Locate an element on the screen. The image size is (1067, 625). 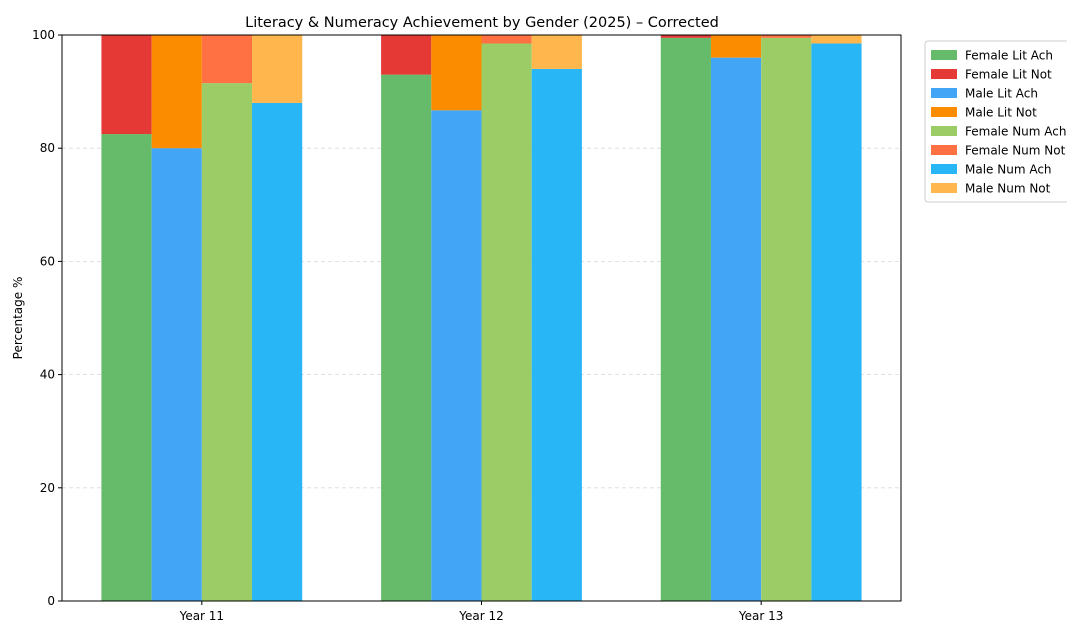
legend-swatch-male-num-ach is located at coordinates (944, 169).